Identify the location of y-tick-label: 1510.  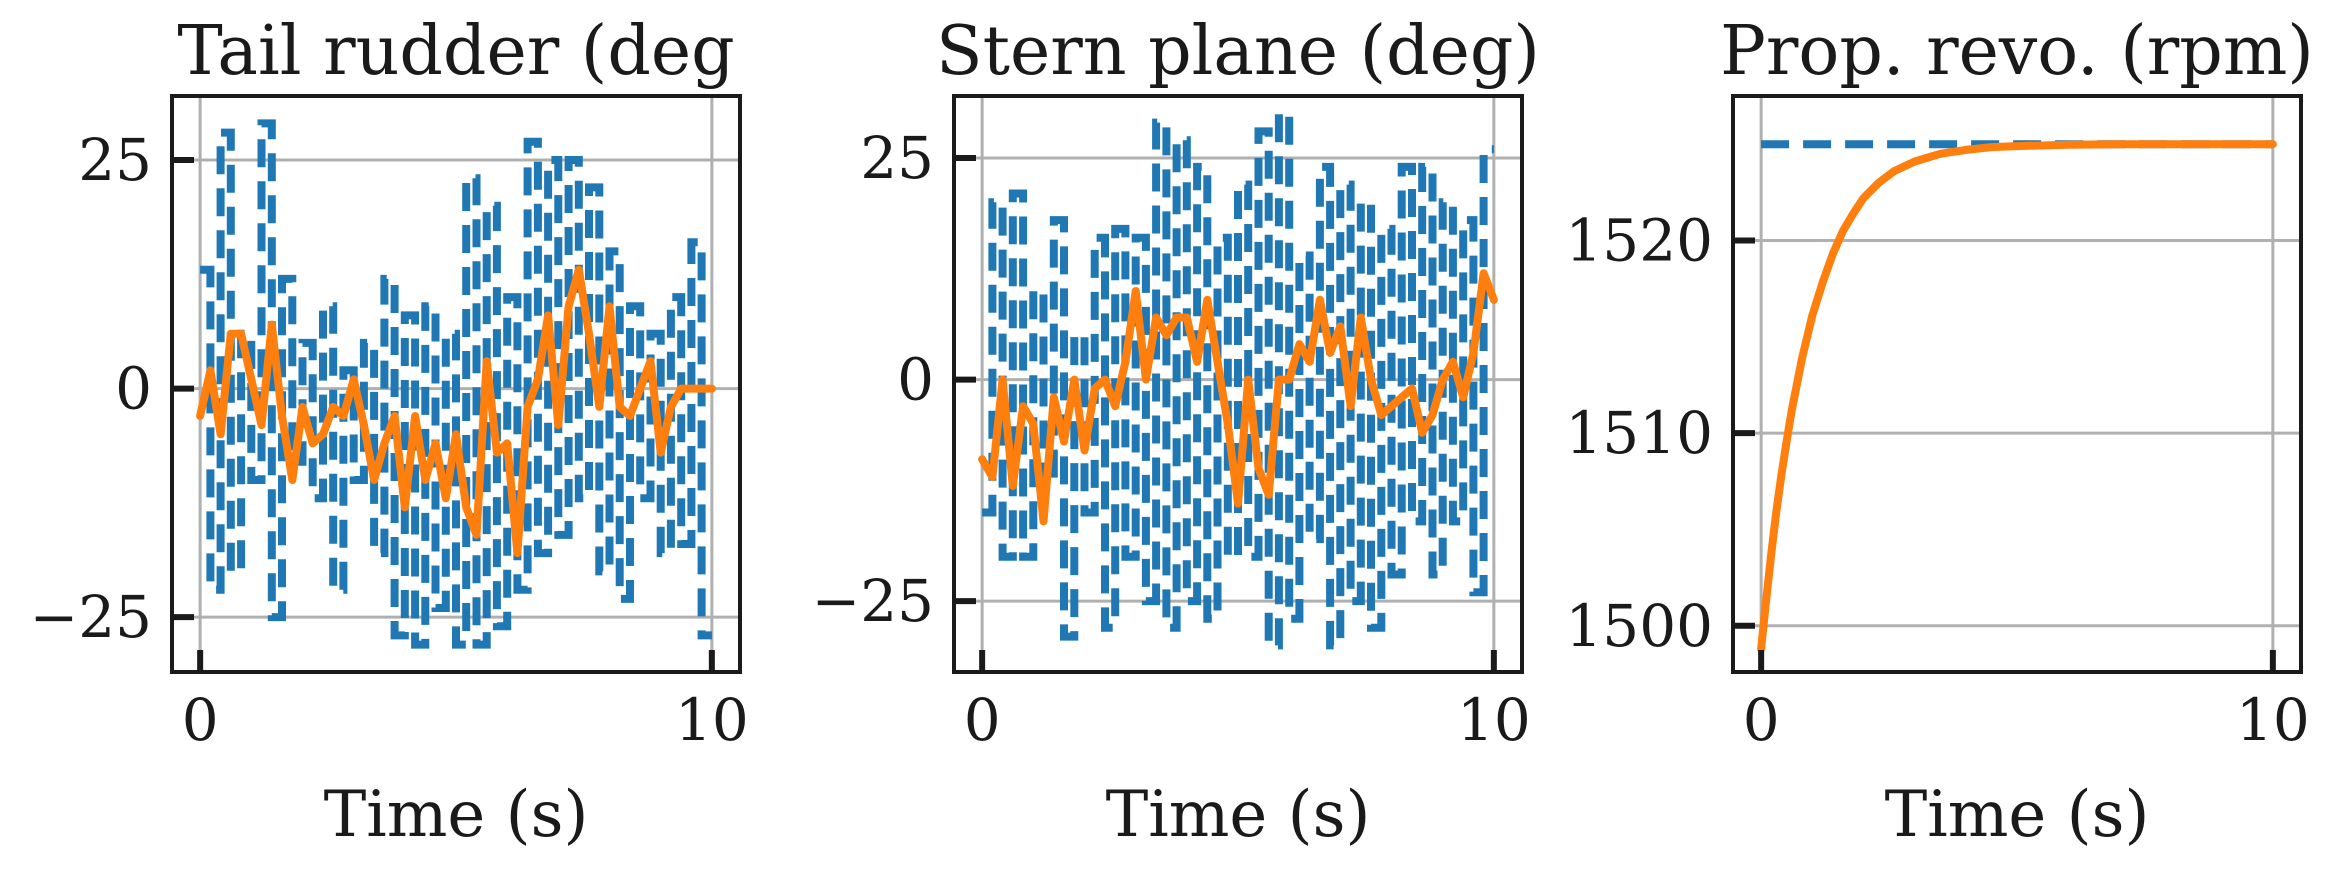
(1639, 433).